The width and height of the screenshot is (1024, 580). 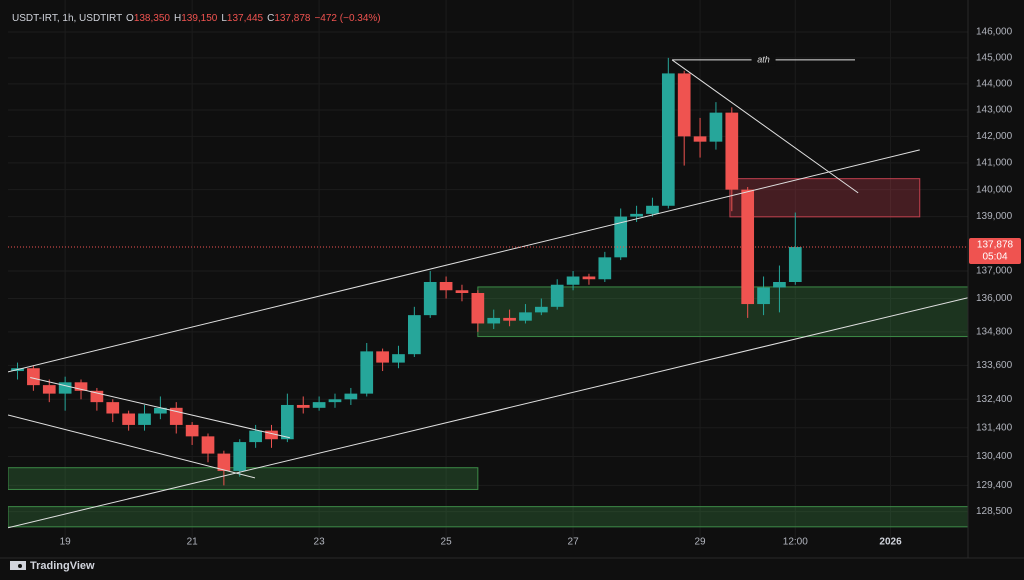 What do you see at coordinates (245, 18) in the screenshot?
I see `ohlc-value: 137,445` at bounding box center [245, 18].